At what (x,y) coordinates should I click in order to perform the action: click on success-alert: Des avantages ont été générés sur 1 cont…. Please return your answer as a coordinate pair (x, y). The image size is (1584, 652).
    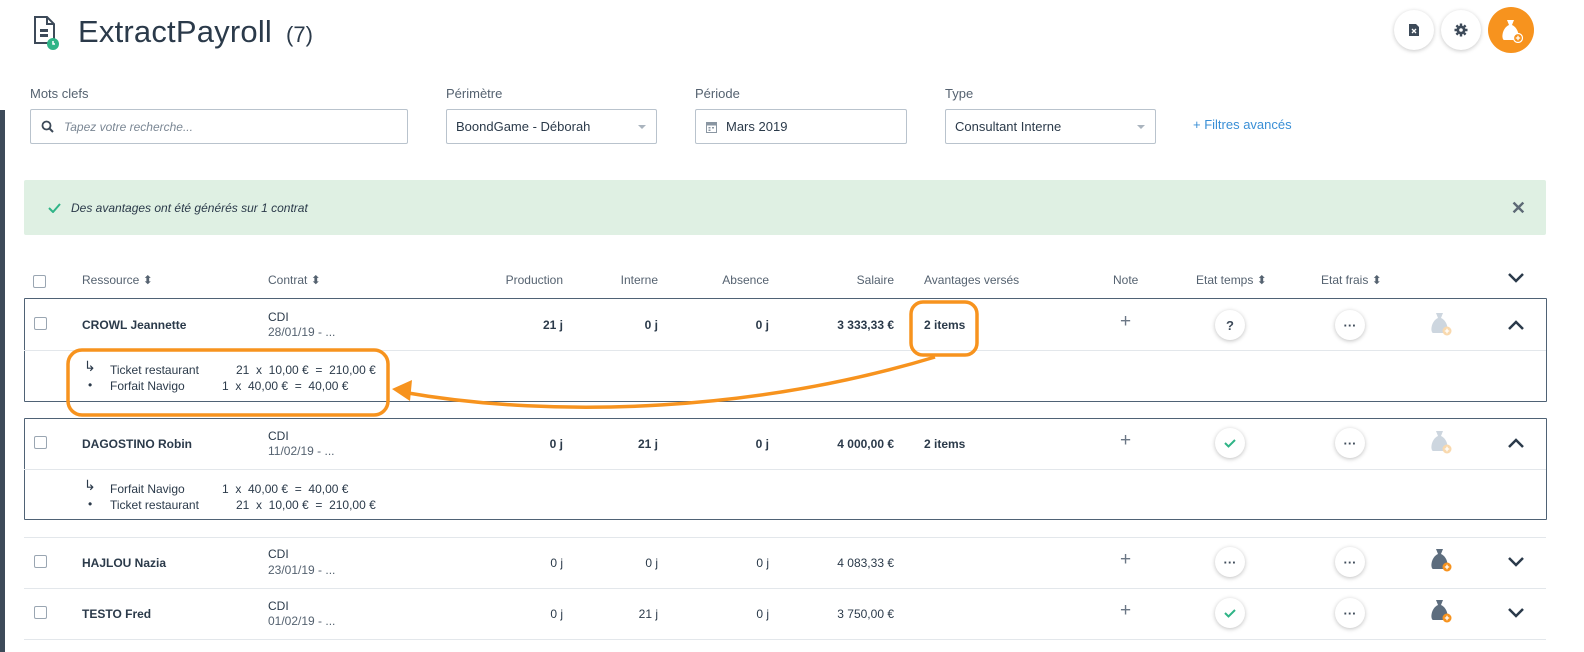
    Looking at the image, I should click on (785, 207).